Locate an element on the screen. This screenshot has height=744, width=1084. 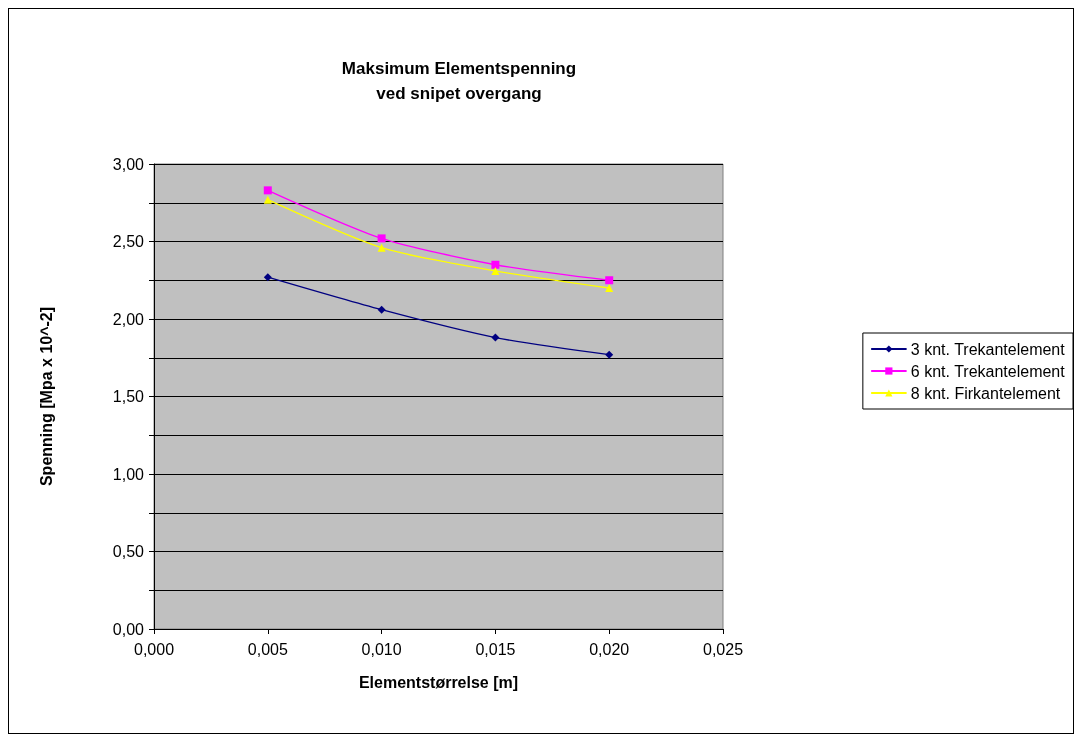
legend-label: 8 knt. Firkantelement is located at coordinates (985, 393).